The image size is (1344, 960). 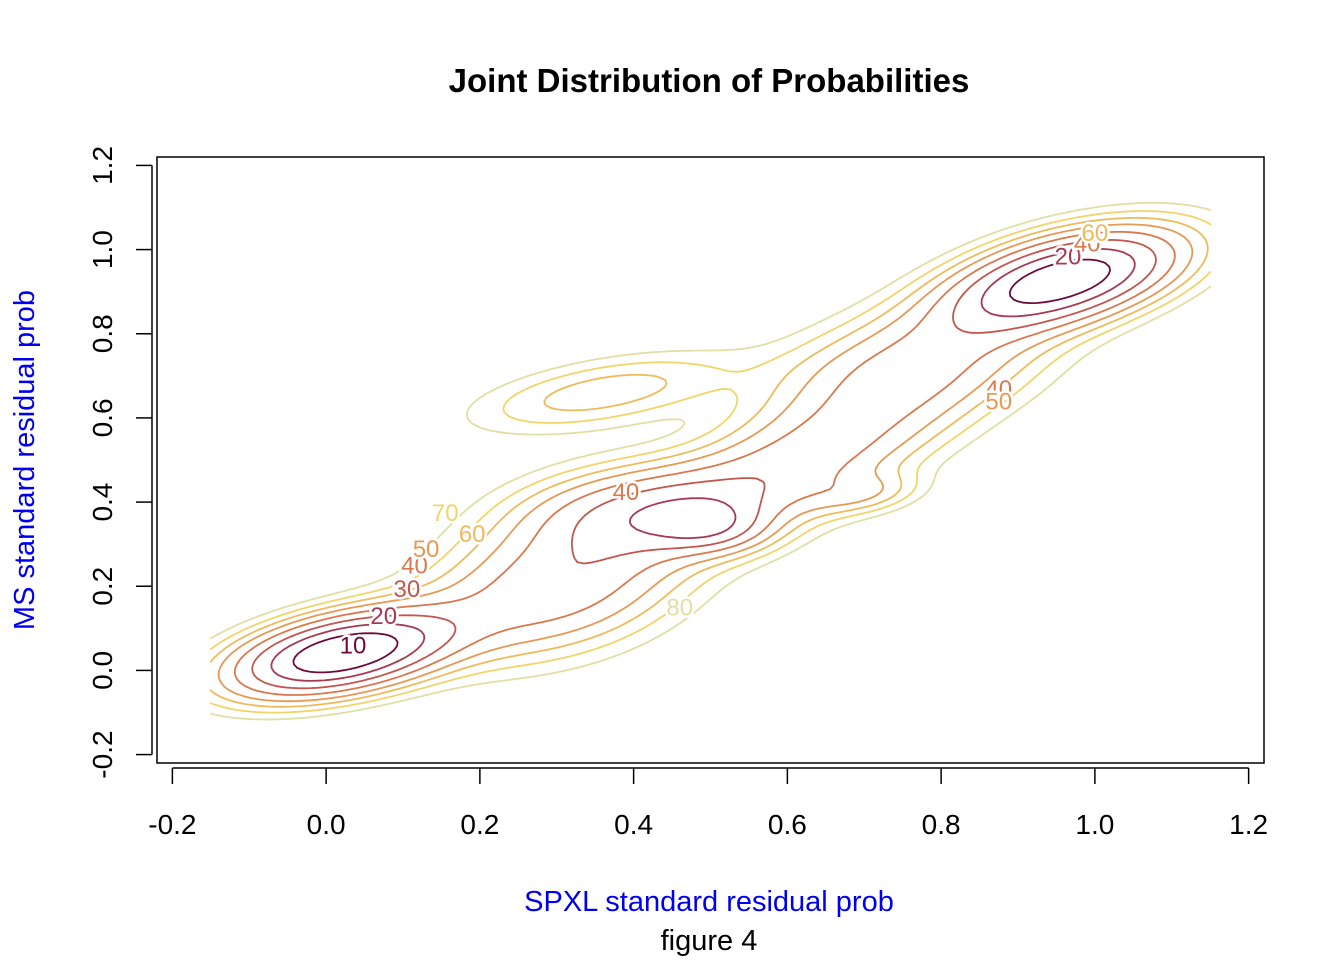 I want to click on y-tick-label: -0.2, so click(x=102, y=754).